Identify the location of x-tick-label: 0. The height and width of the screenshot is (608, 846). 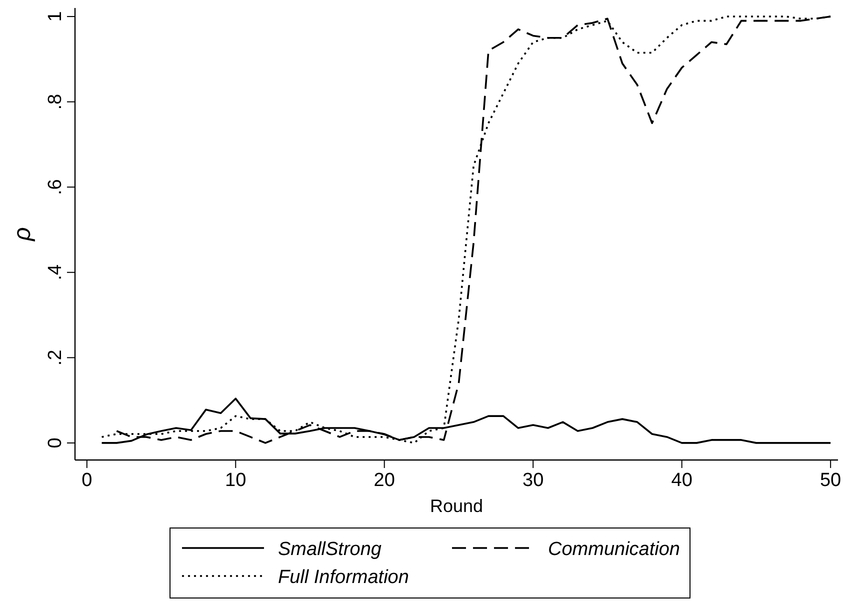
(87, 480).